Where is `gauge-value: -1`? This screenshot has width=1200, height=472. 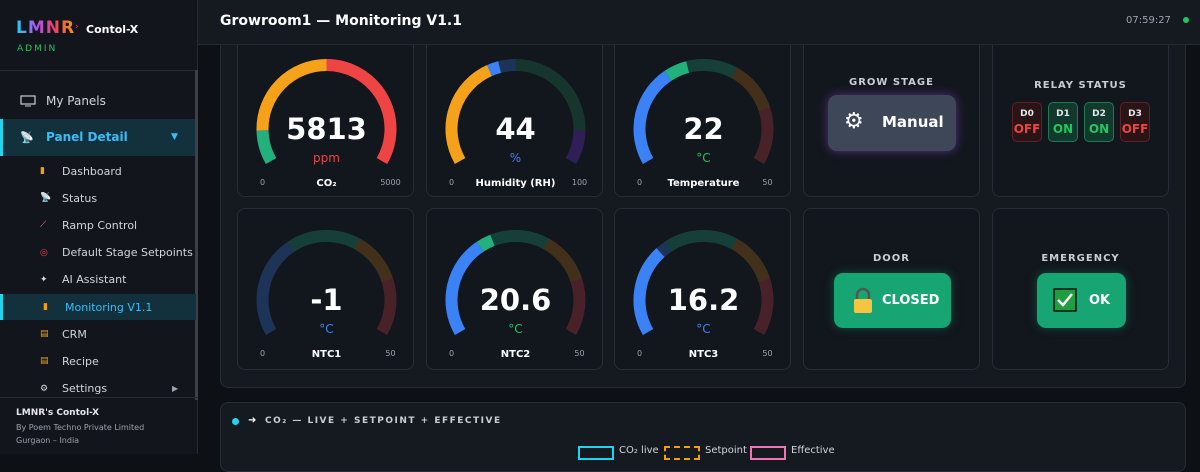
gauge-value: -1 is located at coordinates (326, 300).